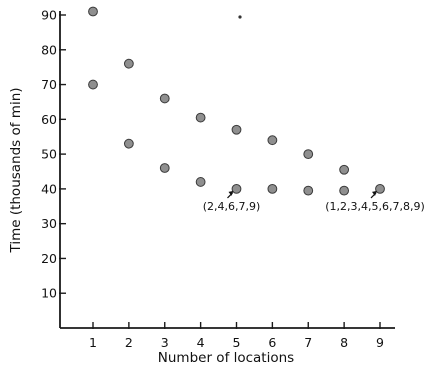 The width and height of the screenshot is (433, 371). I want to click on x-tick-label: 4, so click(201, 342).